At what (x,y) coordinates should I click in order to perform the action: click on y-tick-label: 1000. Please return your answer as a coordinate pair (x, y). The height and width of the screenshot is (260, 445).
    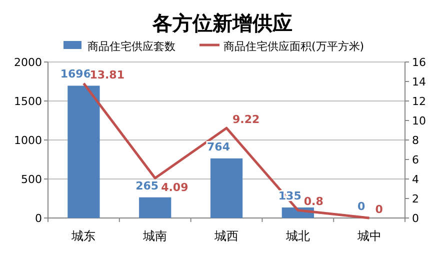
    Looking at the image, I should click on (28, 140).